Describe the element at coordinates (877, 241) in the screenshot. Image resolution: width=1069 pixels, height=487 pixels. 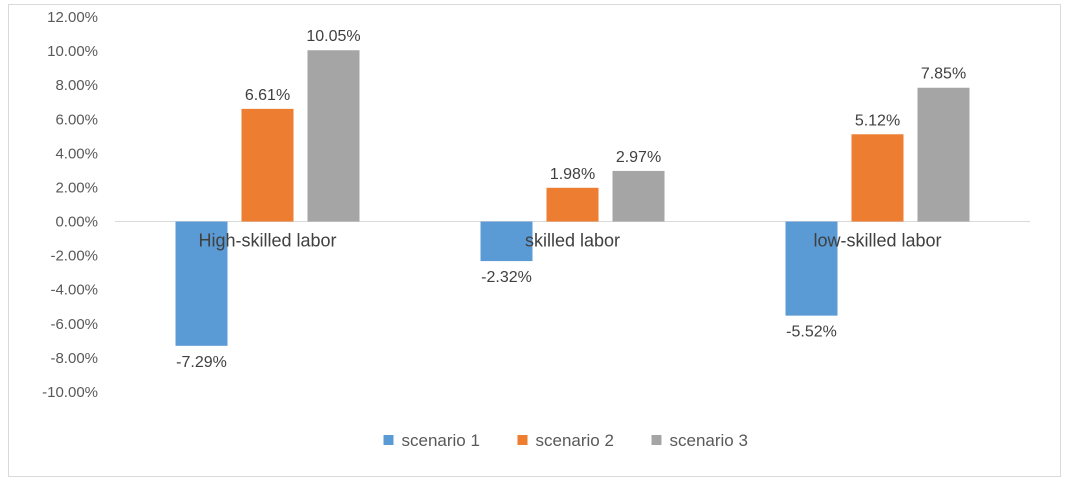
I see `category-label: low-skilled labor` at that location.